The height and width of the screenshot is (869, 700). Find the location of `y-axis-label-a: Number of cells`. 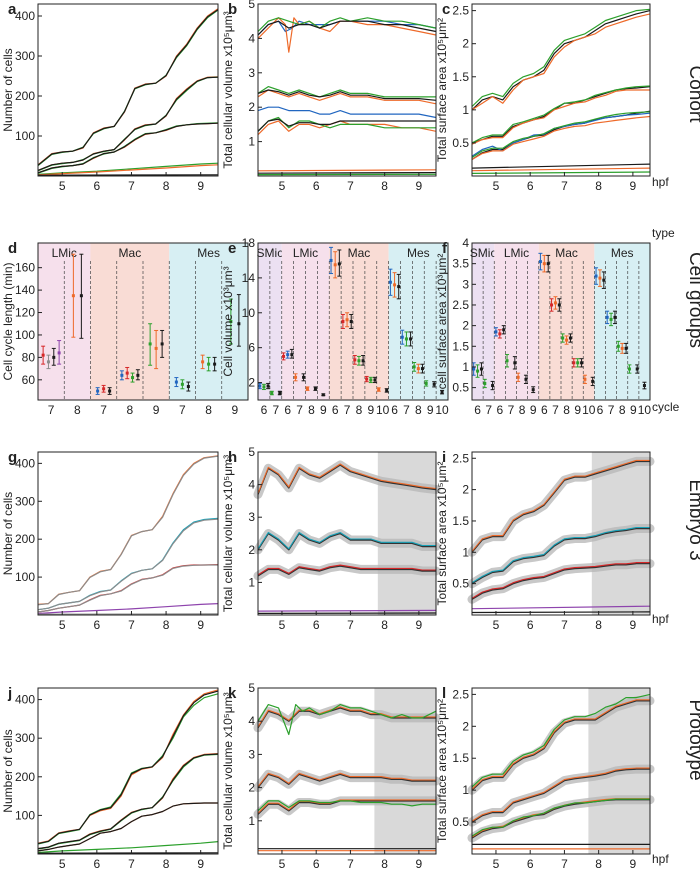

y-axis-label-a: Number of cells is located at coordinates (8, 89).